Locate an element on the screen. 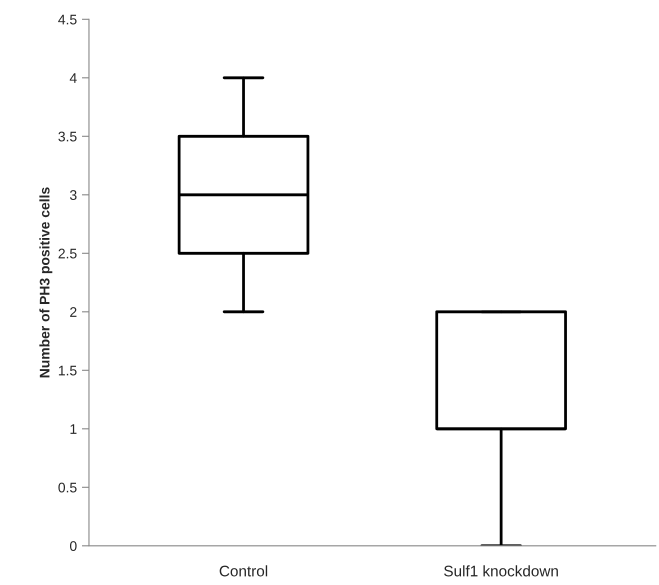 The width and height of the screenshot is (659, 585). y-tick-label: 0 is located at coordinates (73, 546).